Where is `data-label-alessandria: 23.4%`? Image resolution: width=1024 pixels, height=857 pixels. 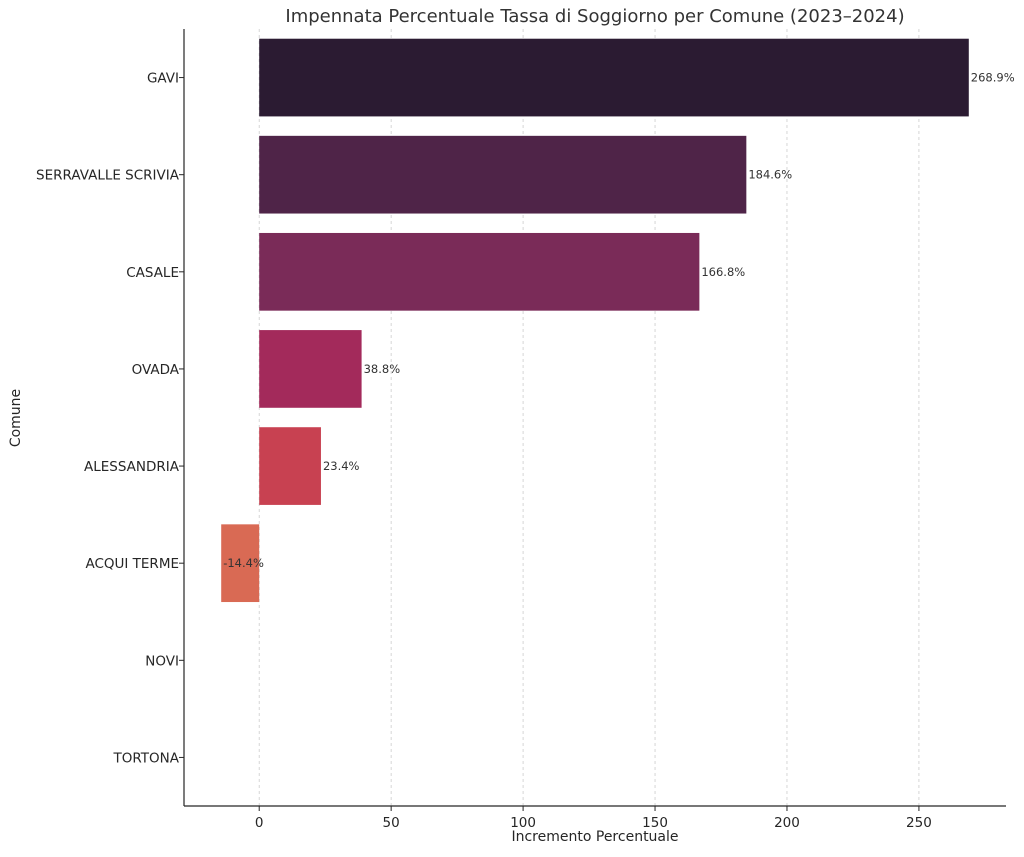
data-label-alessandria: 23.4% is located at coordinates (341, 466).